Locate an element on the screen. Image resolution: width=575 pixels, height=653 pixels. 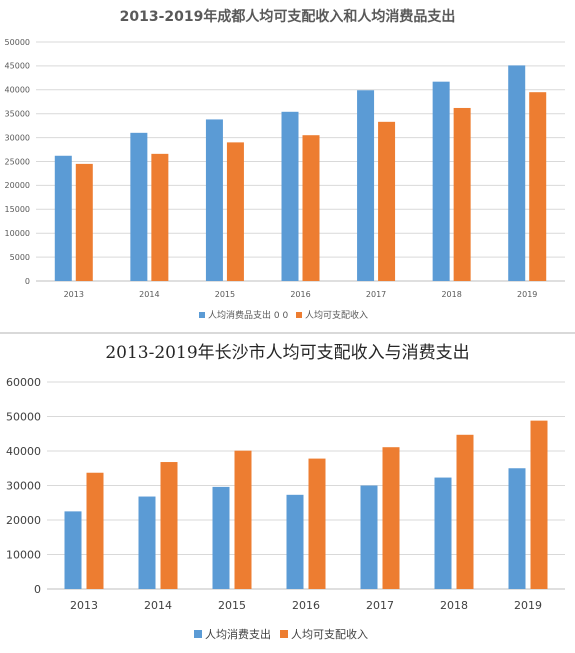
panel-divider is located at coordinates (287, 333).